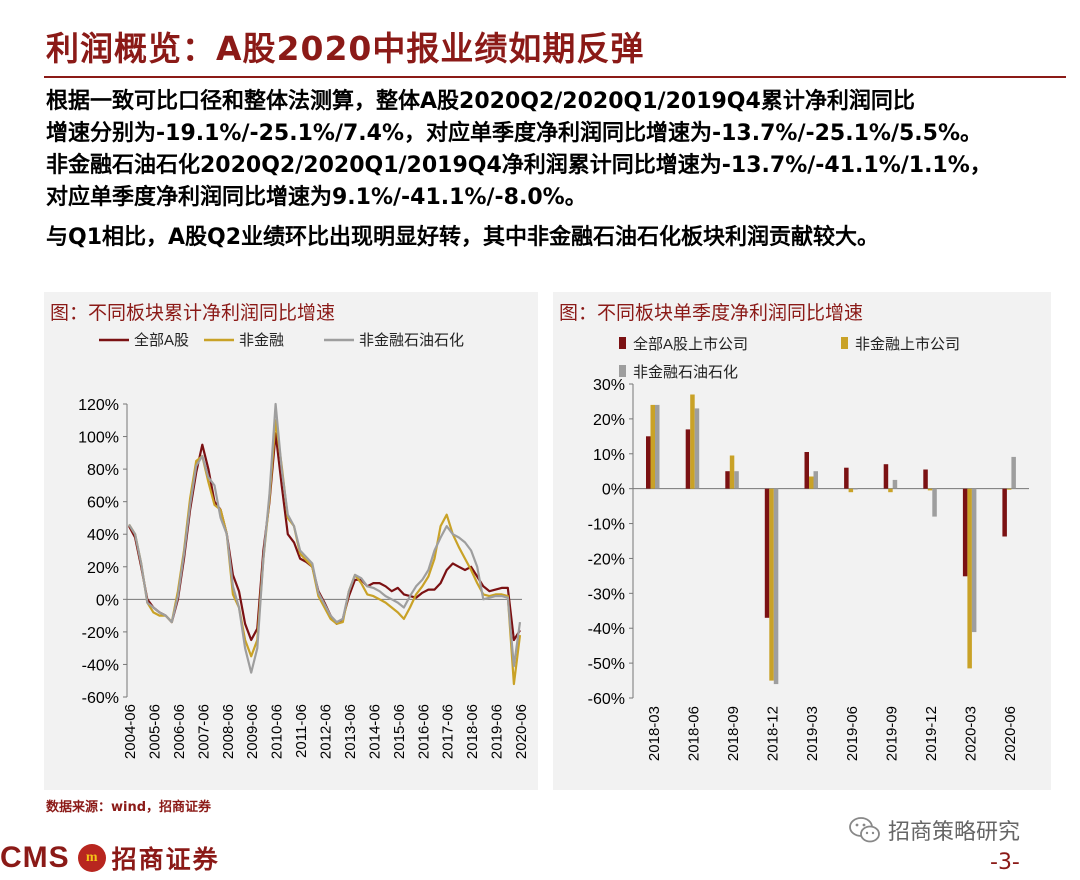 This screenshot has height=880, width=1080. I want to click on x-tick-label: 2007-06, so click(203, 731).